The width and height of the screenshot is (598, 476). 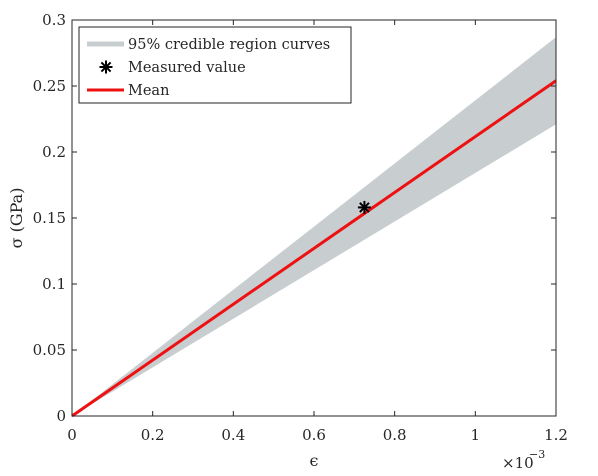 I want to click on y-tick-label: 0.05, so click(x=49, y=350).